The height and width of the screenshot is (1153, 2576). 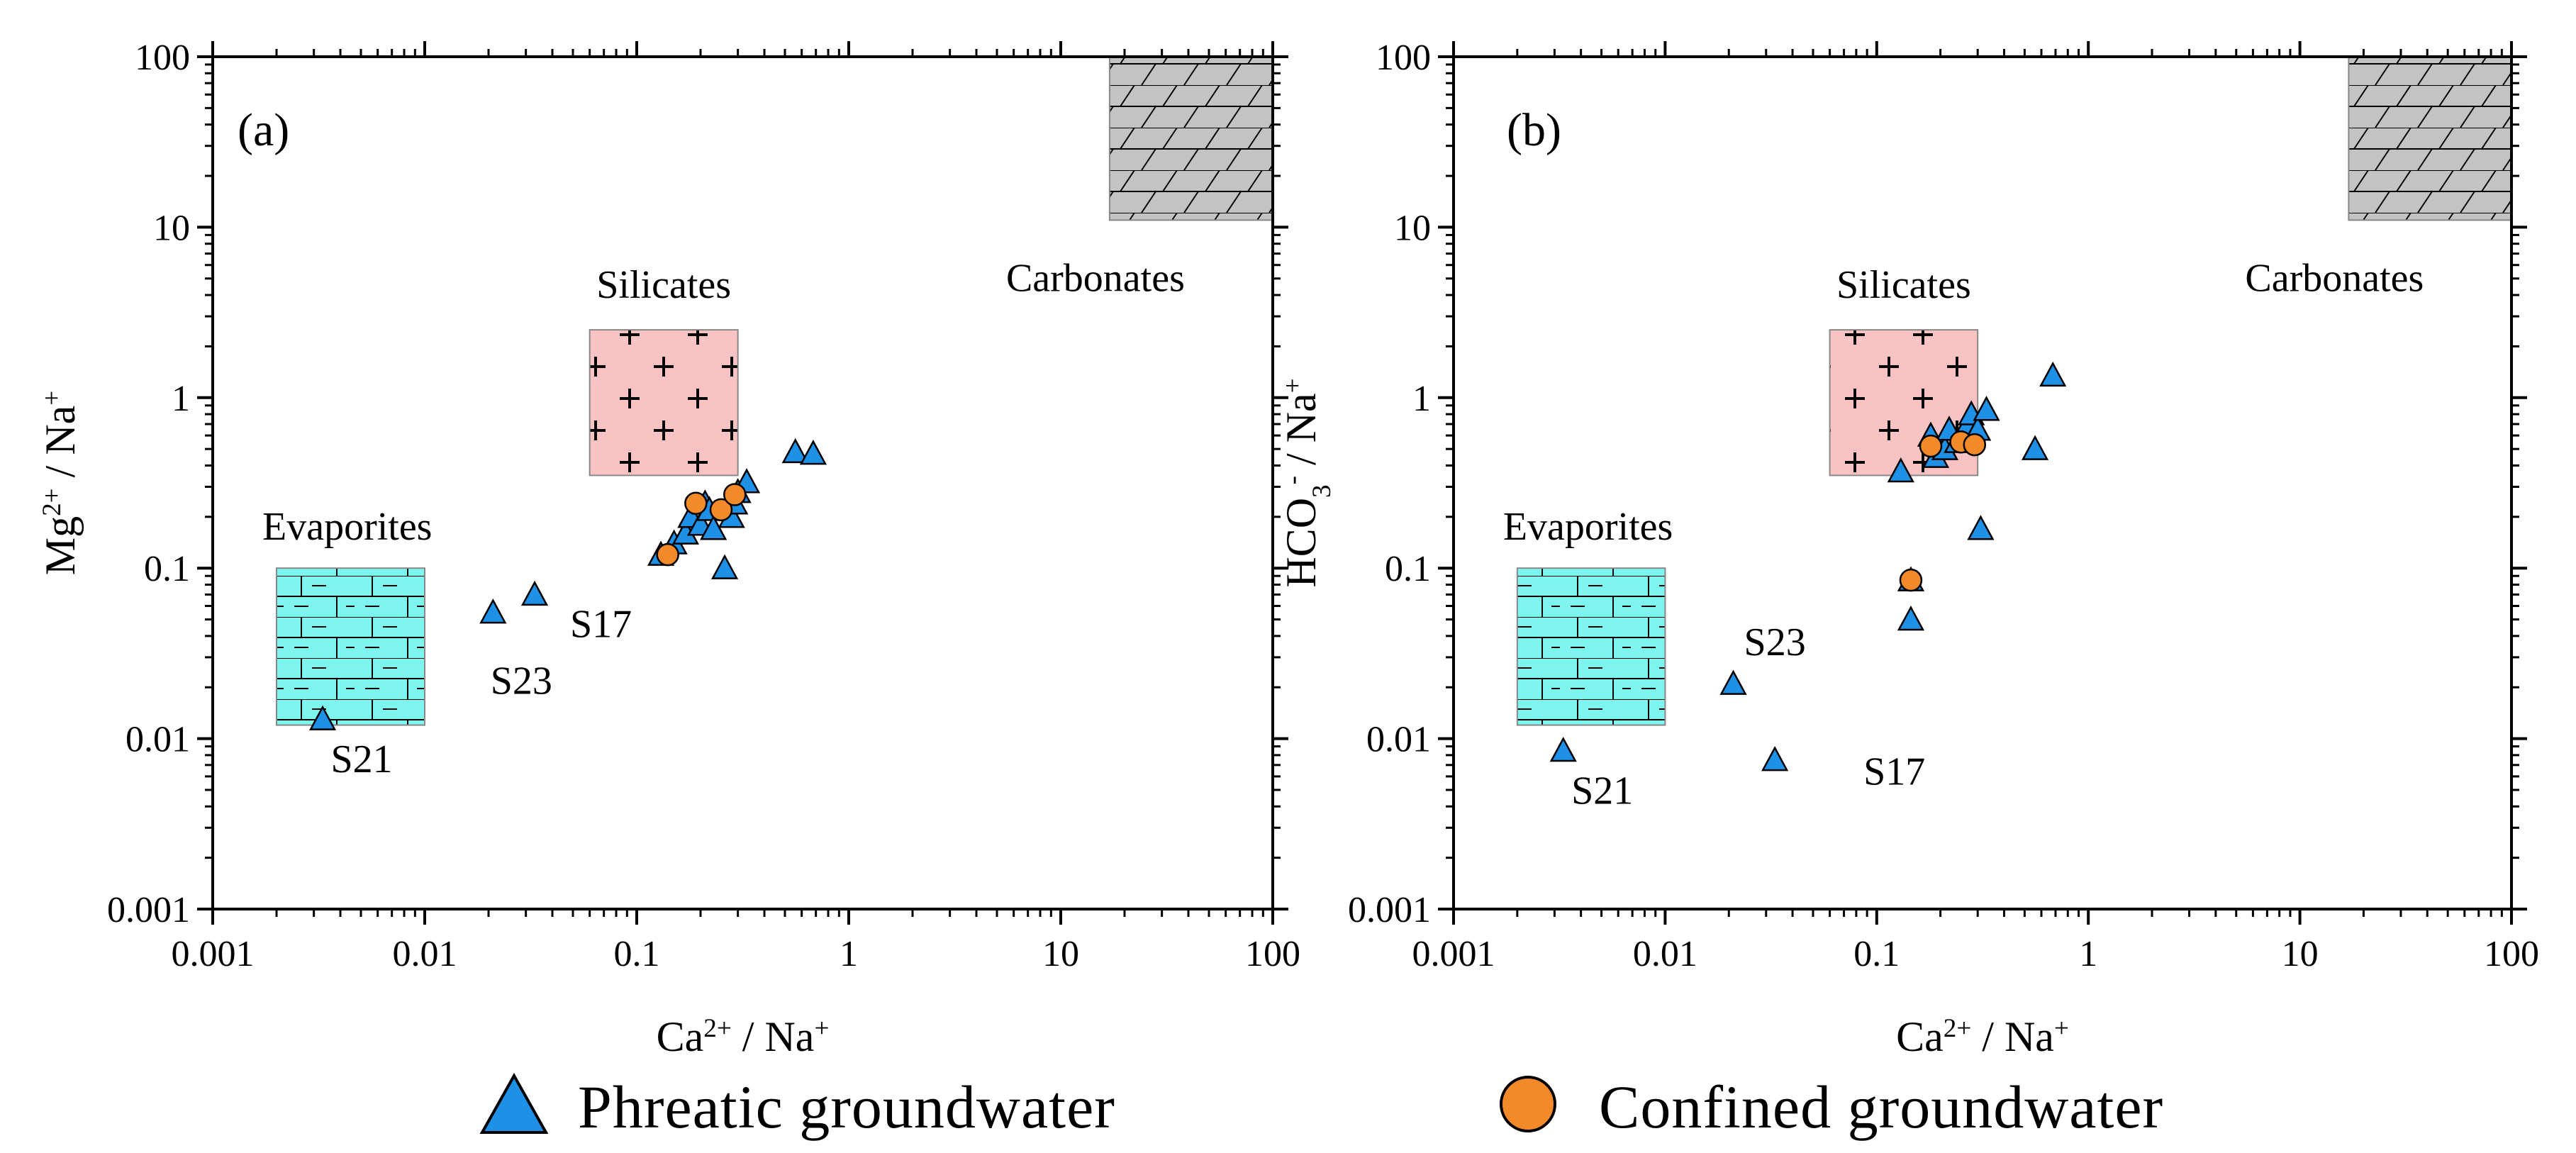 What do you see at coordinates (263, 130) in the screenshot?
I see `panel-label: (a)` at bounding box center [263, 130].